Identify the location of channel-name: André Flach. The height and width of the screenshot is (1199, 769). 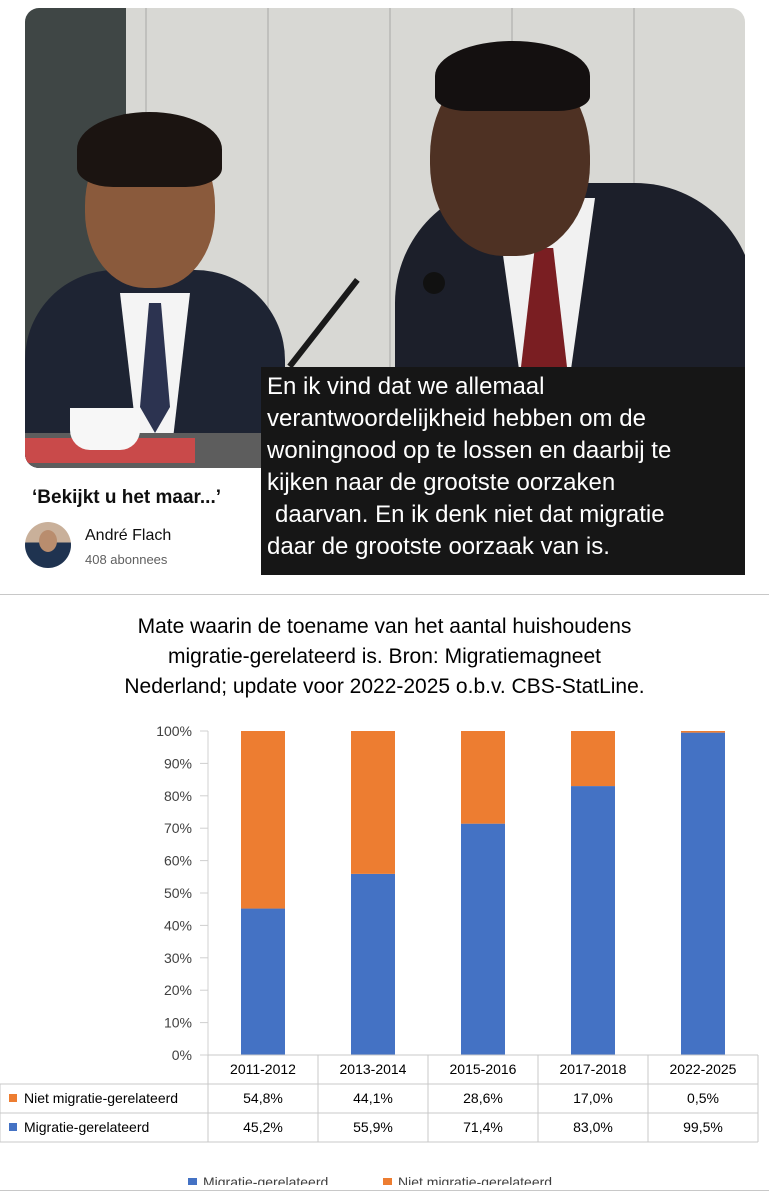
(128, 535).